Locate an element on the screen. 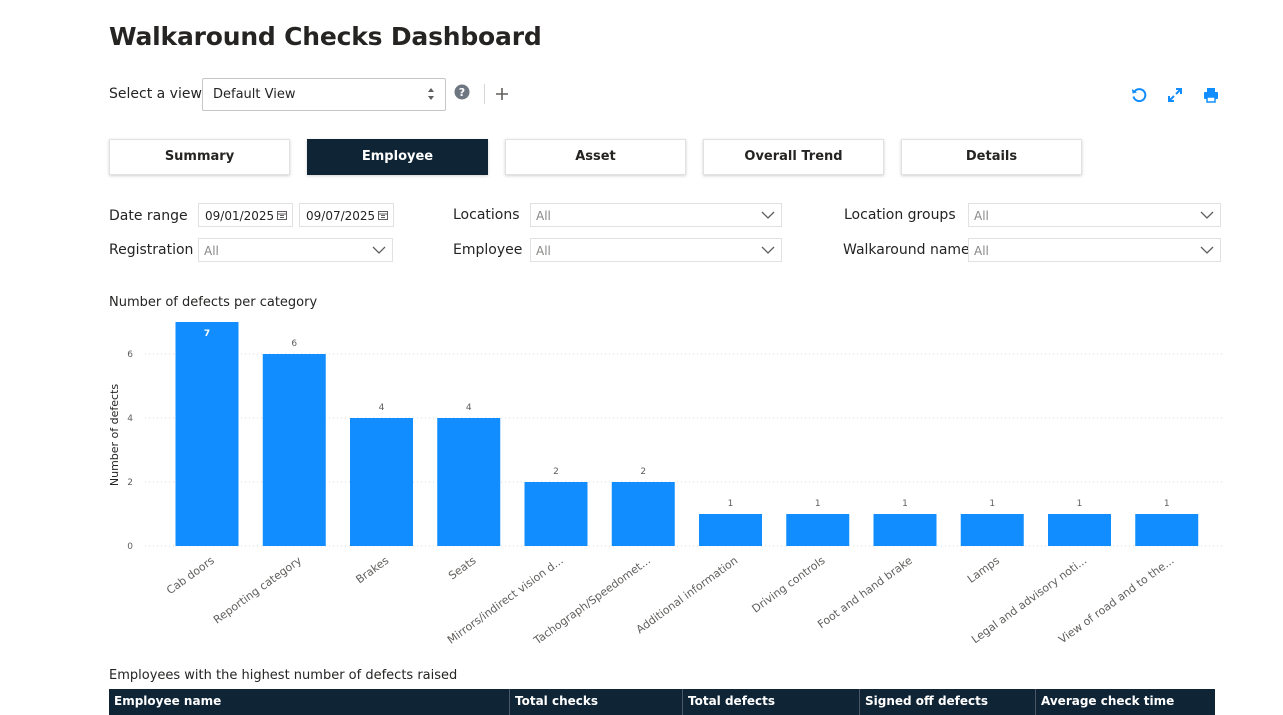 The height and width of the screenshot is (715, 1283). data-label: 6 is located at coordinates (294, 344).